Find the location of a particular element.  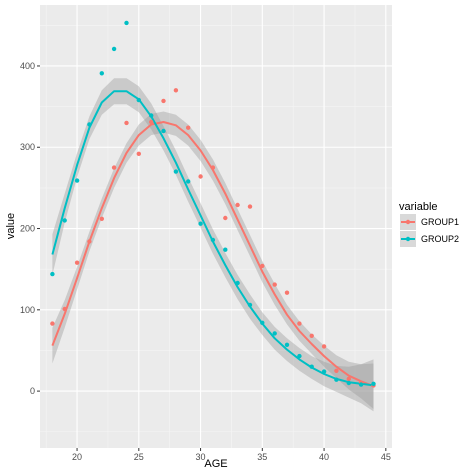

y-axis-title: value is located at coordinates (11, 226).